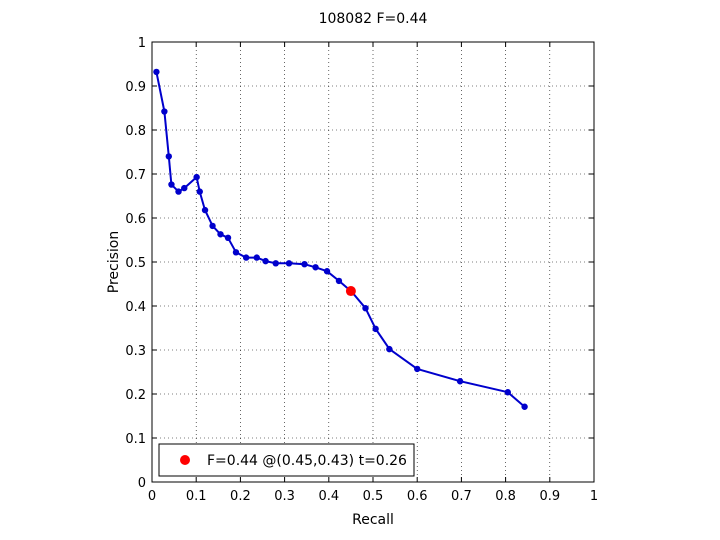 The width and height of the screenshot is (720, 540). I want to click on x-tick-label: 0.2, so click(240, 496).